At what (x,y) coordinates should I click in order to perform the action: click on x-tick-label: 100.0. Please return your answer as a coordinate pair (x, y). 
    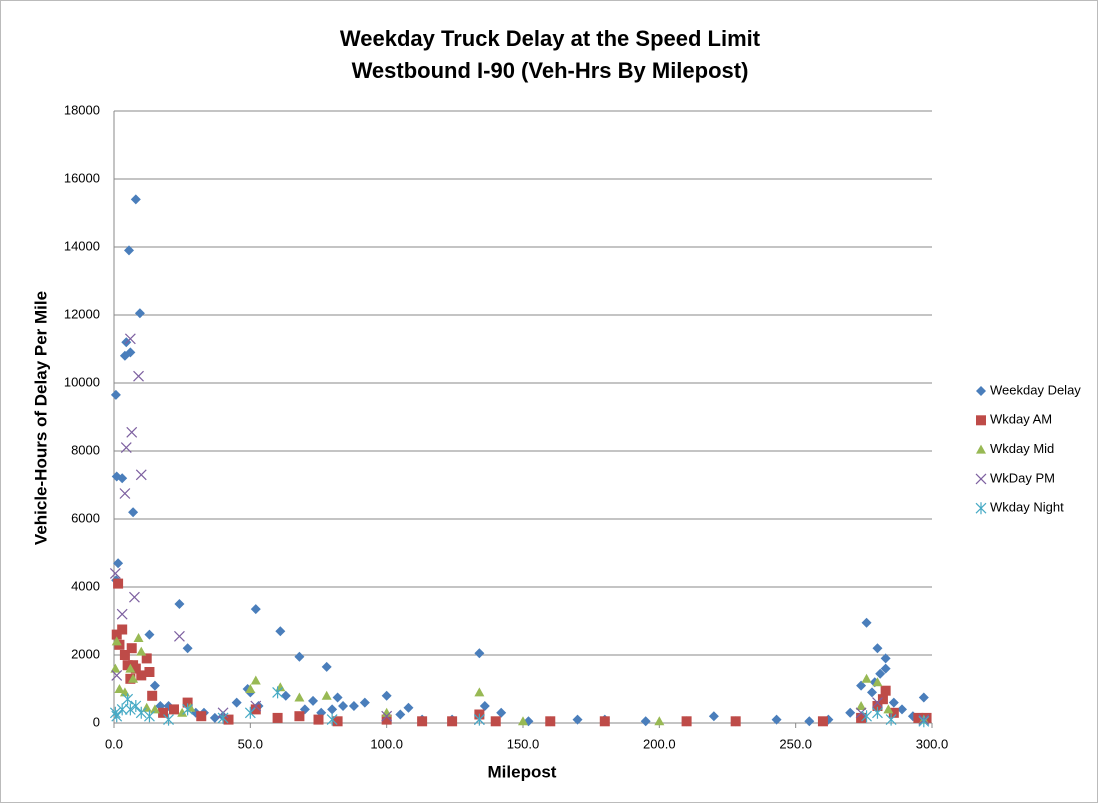
    Looking at the image, I should click on (386, 743).